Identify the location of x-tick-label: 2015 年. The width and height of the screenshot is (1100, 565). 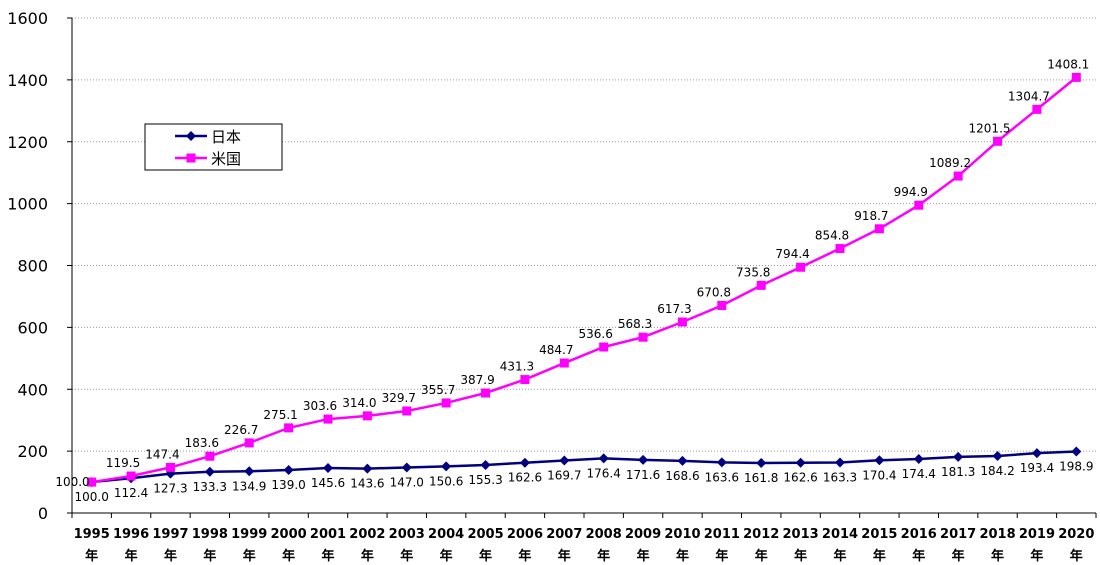
(879, 545).